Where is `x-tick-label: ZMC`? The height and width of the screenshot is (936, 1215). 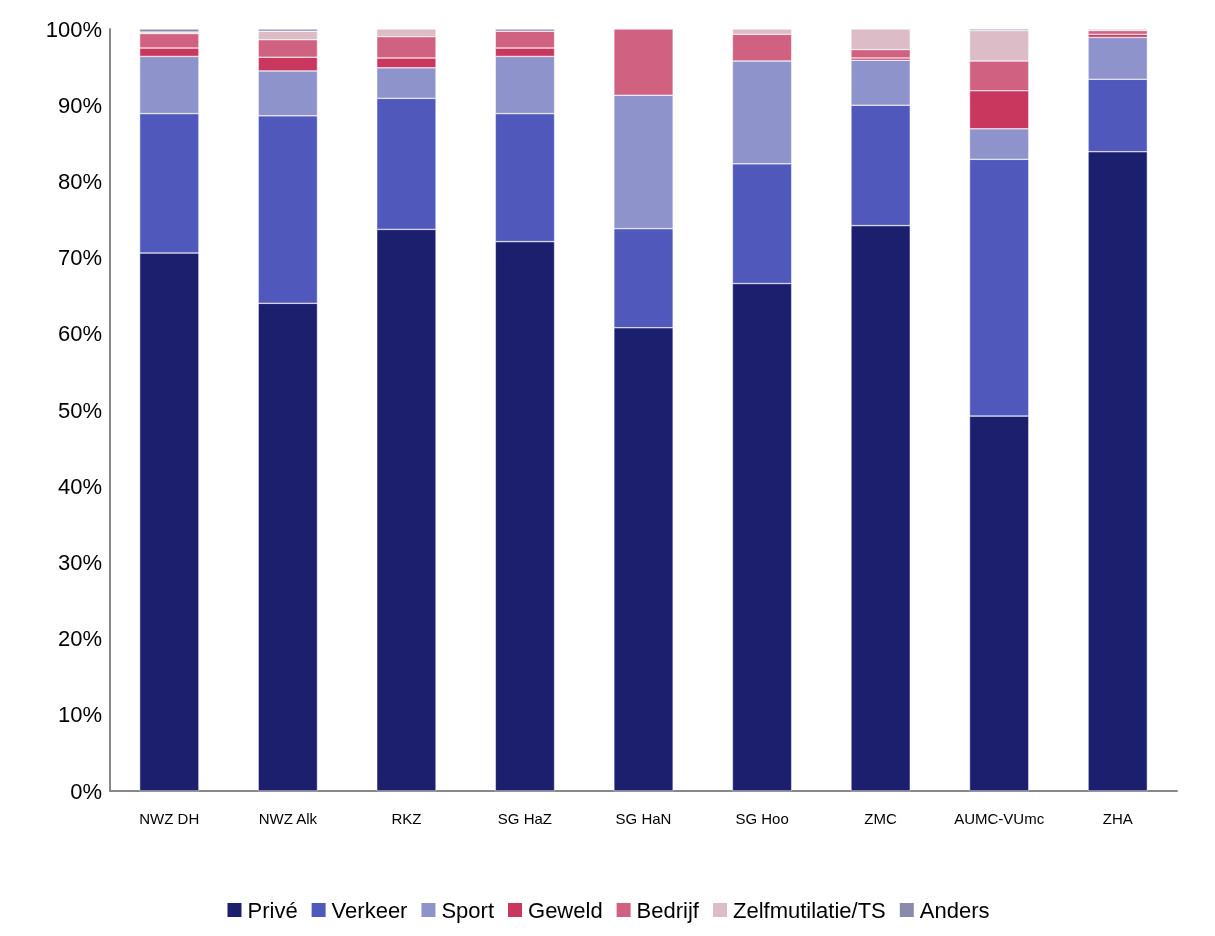
x-tick-label: ZMC is located at coordinates (881, 818).